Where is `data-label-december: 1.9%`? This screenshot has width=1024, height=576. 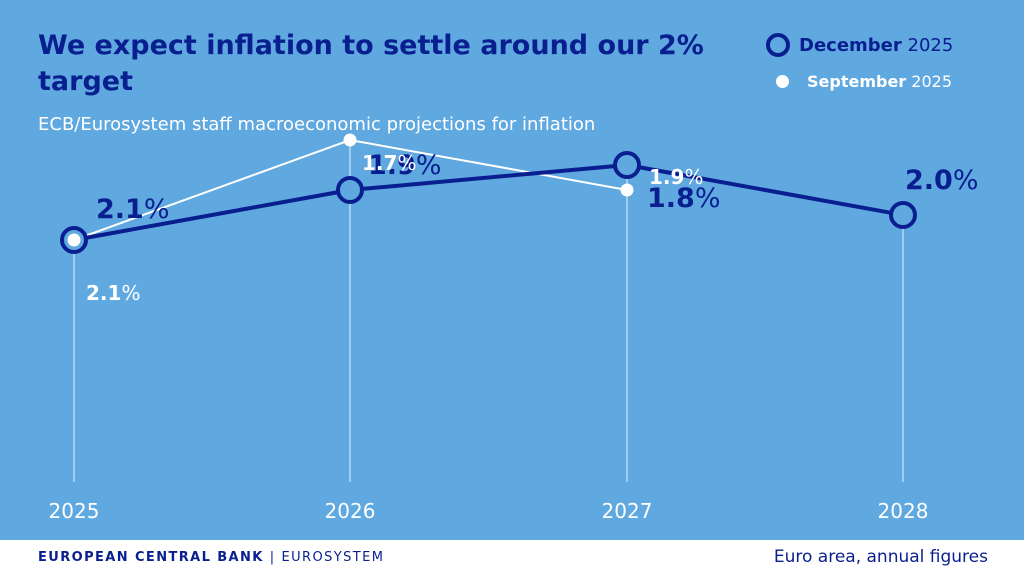 data-label-december: 1.9% is located at coordinates (405, 165).